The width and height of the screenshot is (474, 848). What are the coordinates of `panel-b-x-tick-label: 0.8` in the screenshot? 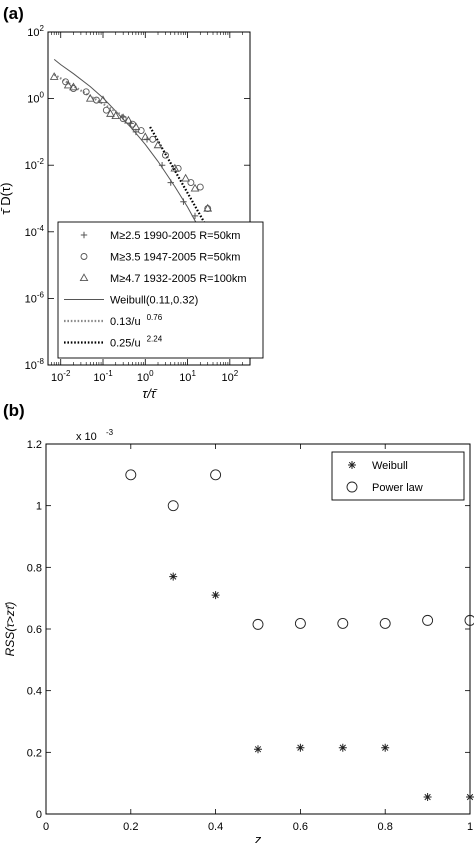 It's located at (385, 827).